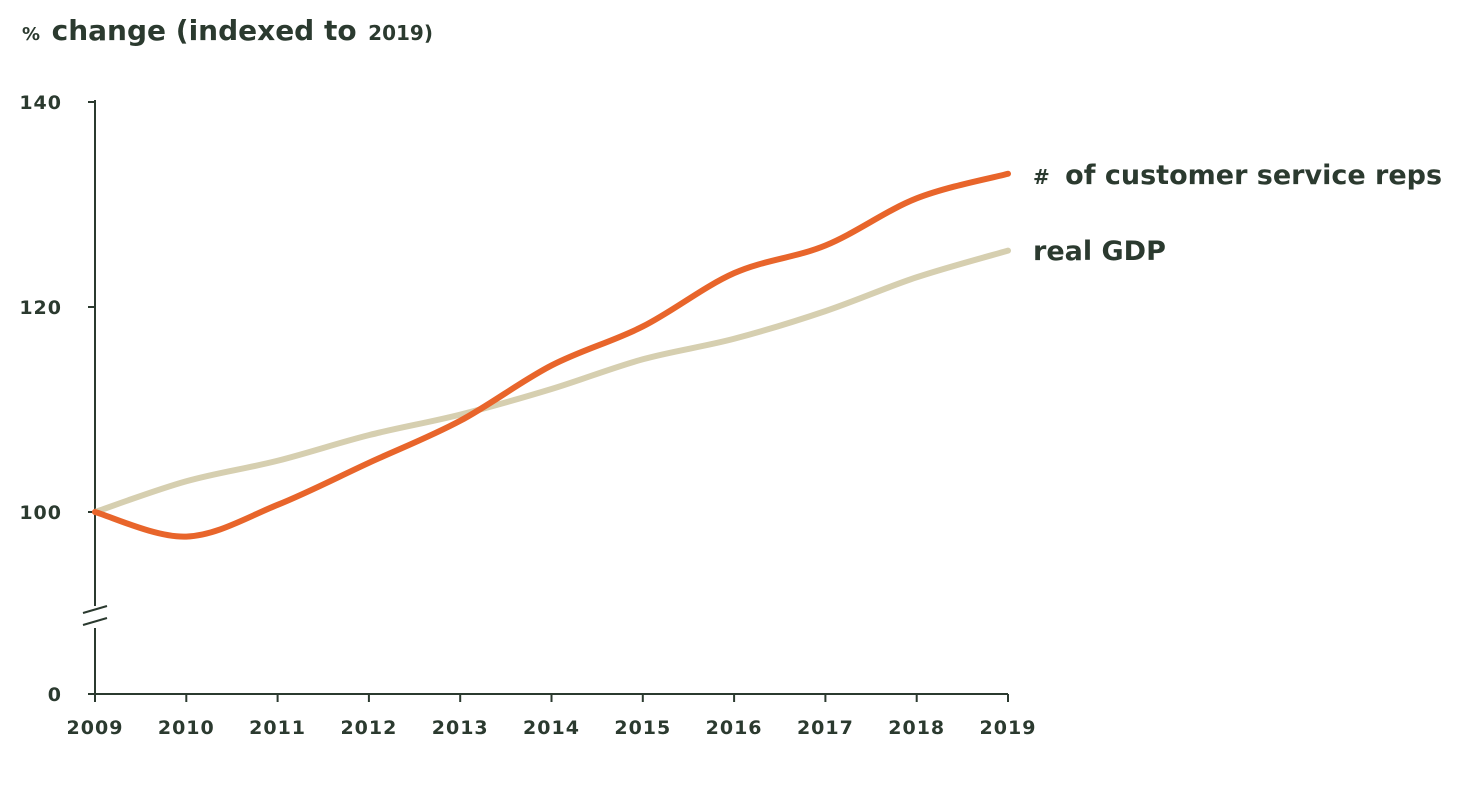  I want to click on y-tick-label: 140, so click(40, 103).